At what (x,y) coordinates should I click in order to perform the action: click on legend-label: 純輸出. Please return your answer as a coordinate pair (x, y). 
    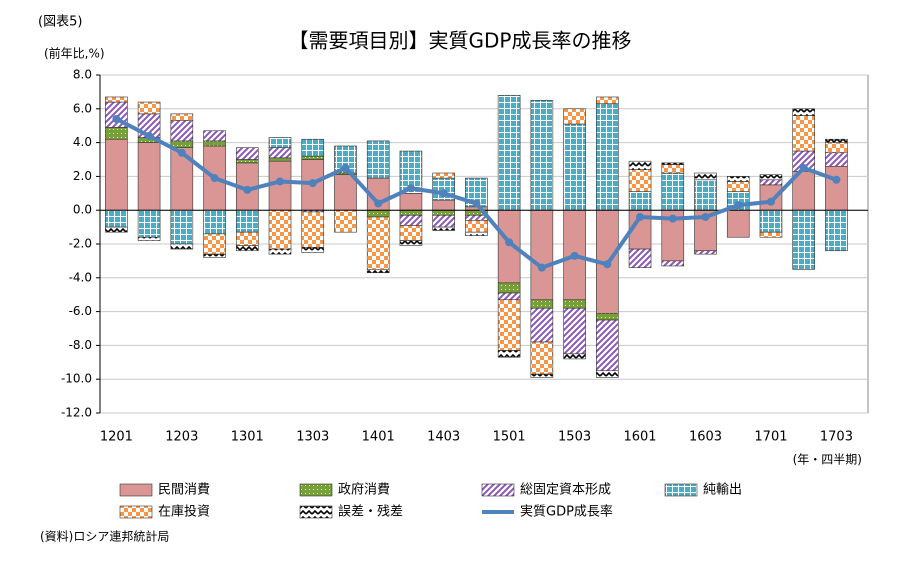
    Looking at the image, I should click on (722, 490).